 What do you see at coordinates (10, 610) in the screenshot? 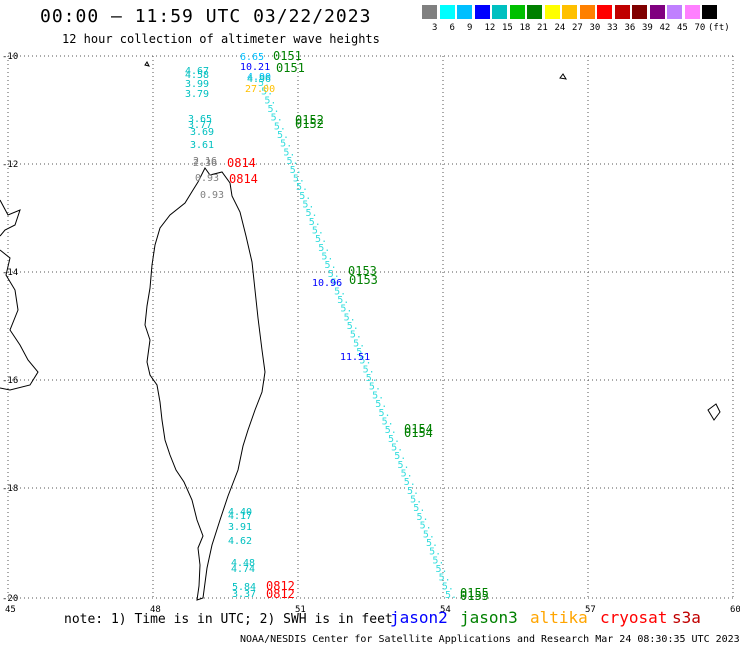
I see `lon-tick-label: 45` at bounding box center [10, 610].